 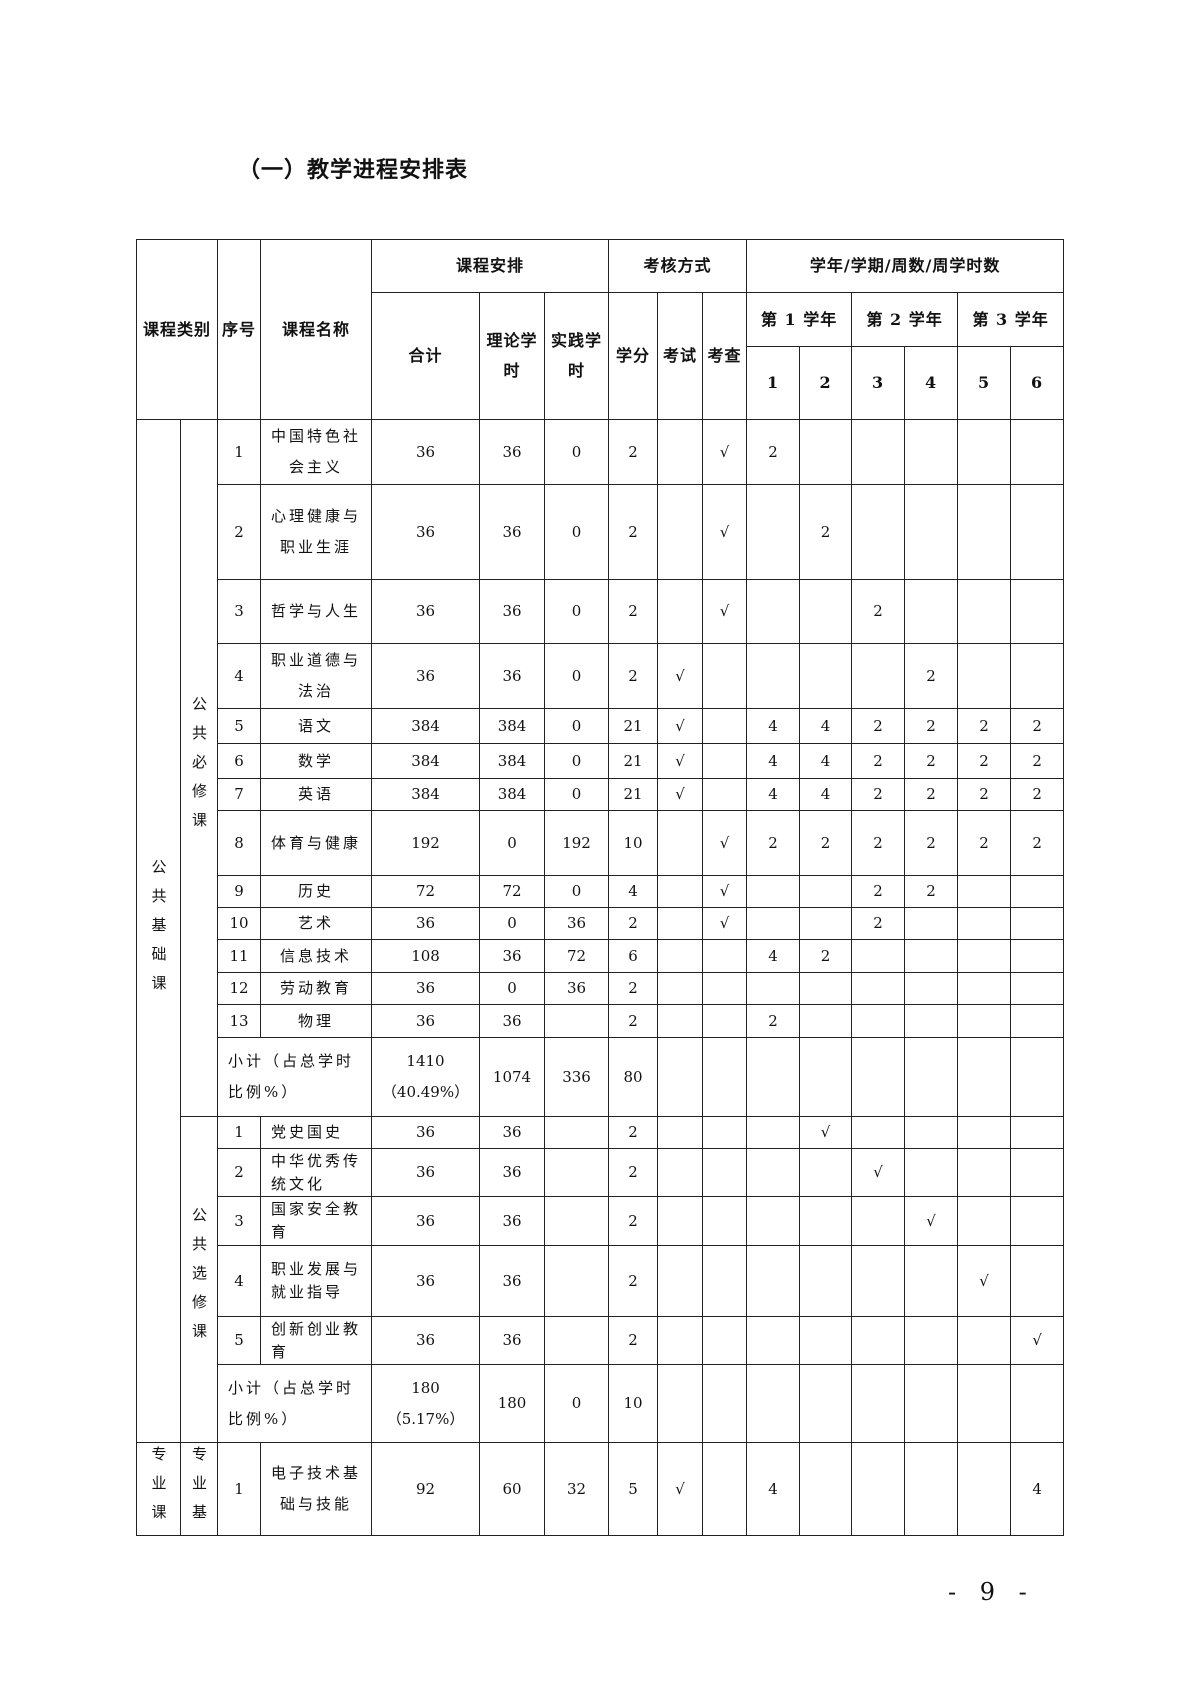 What do you see at coordinates (316, 1221) in the screenshot?
I see `course-name: 国家安全教育` at bounding box center [316, 1221].